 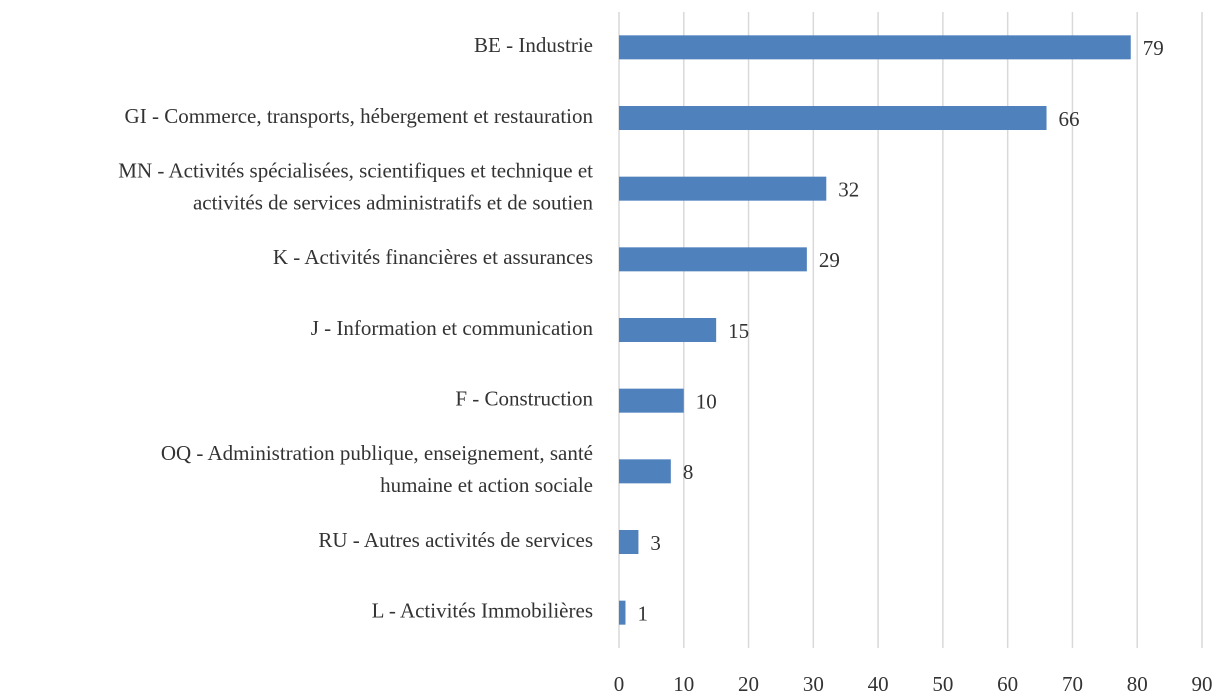 What do you see at coordinates (433, 257) in the screenshot?
I see `y-tick-label: K - Activités financières et assurances` at bounding box center [433, 257].